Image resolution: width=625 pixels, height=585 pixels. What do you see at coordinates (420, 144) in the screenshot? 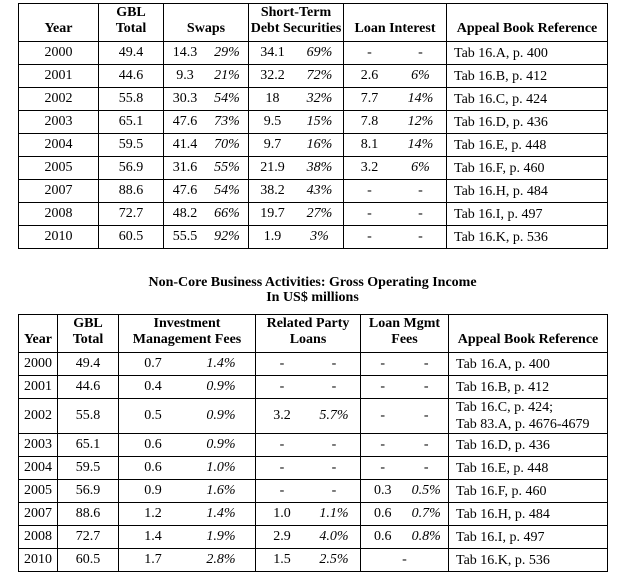
I see `cell-percent: 14%` at bounding box center [420, 144].